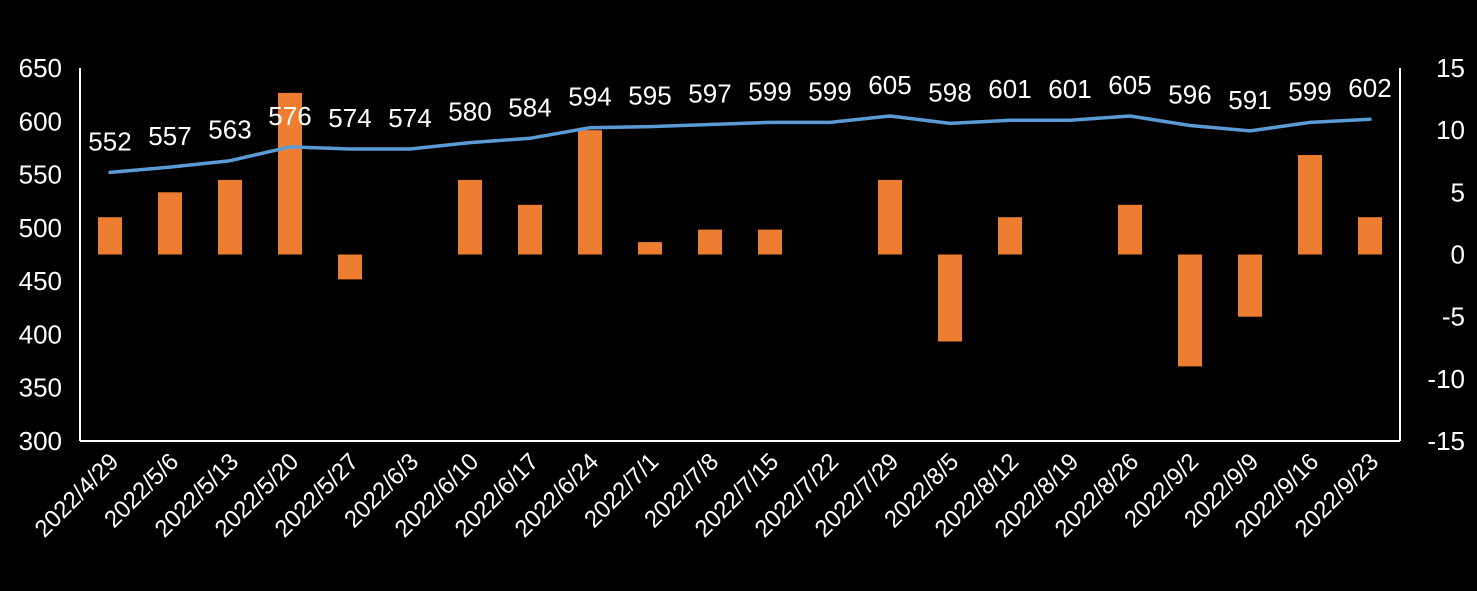  I want to click on data-label-2022/7/1: 595, so click(649, 96).